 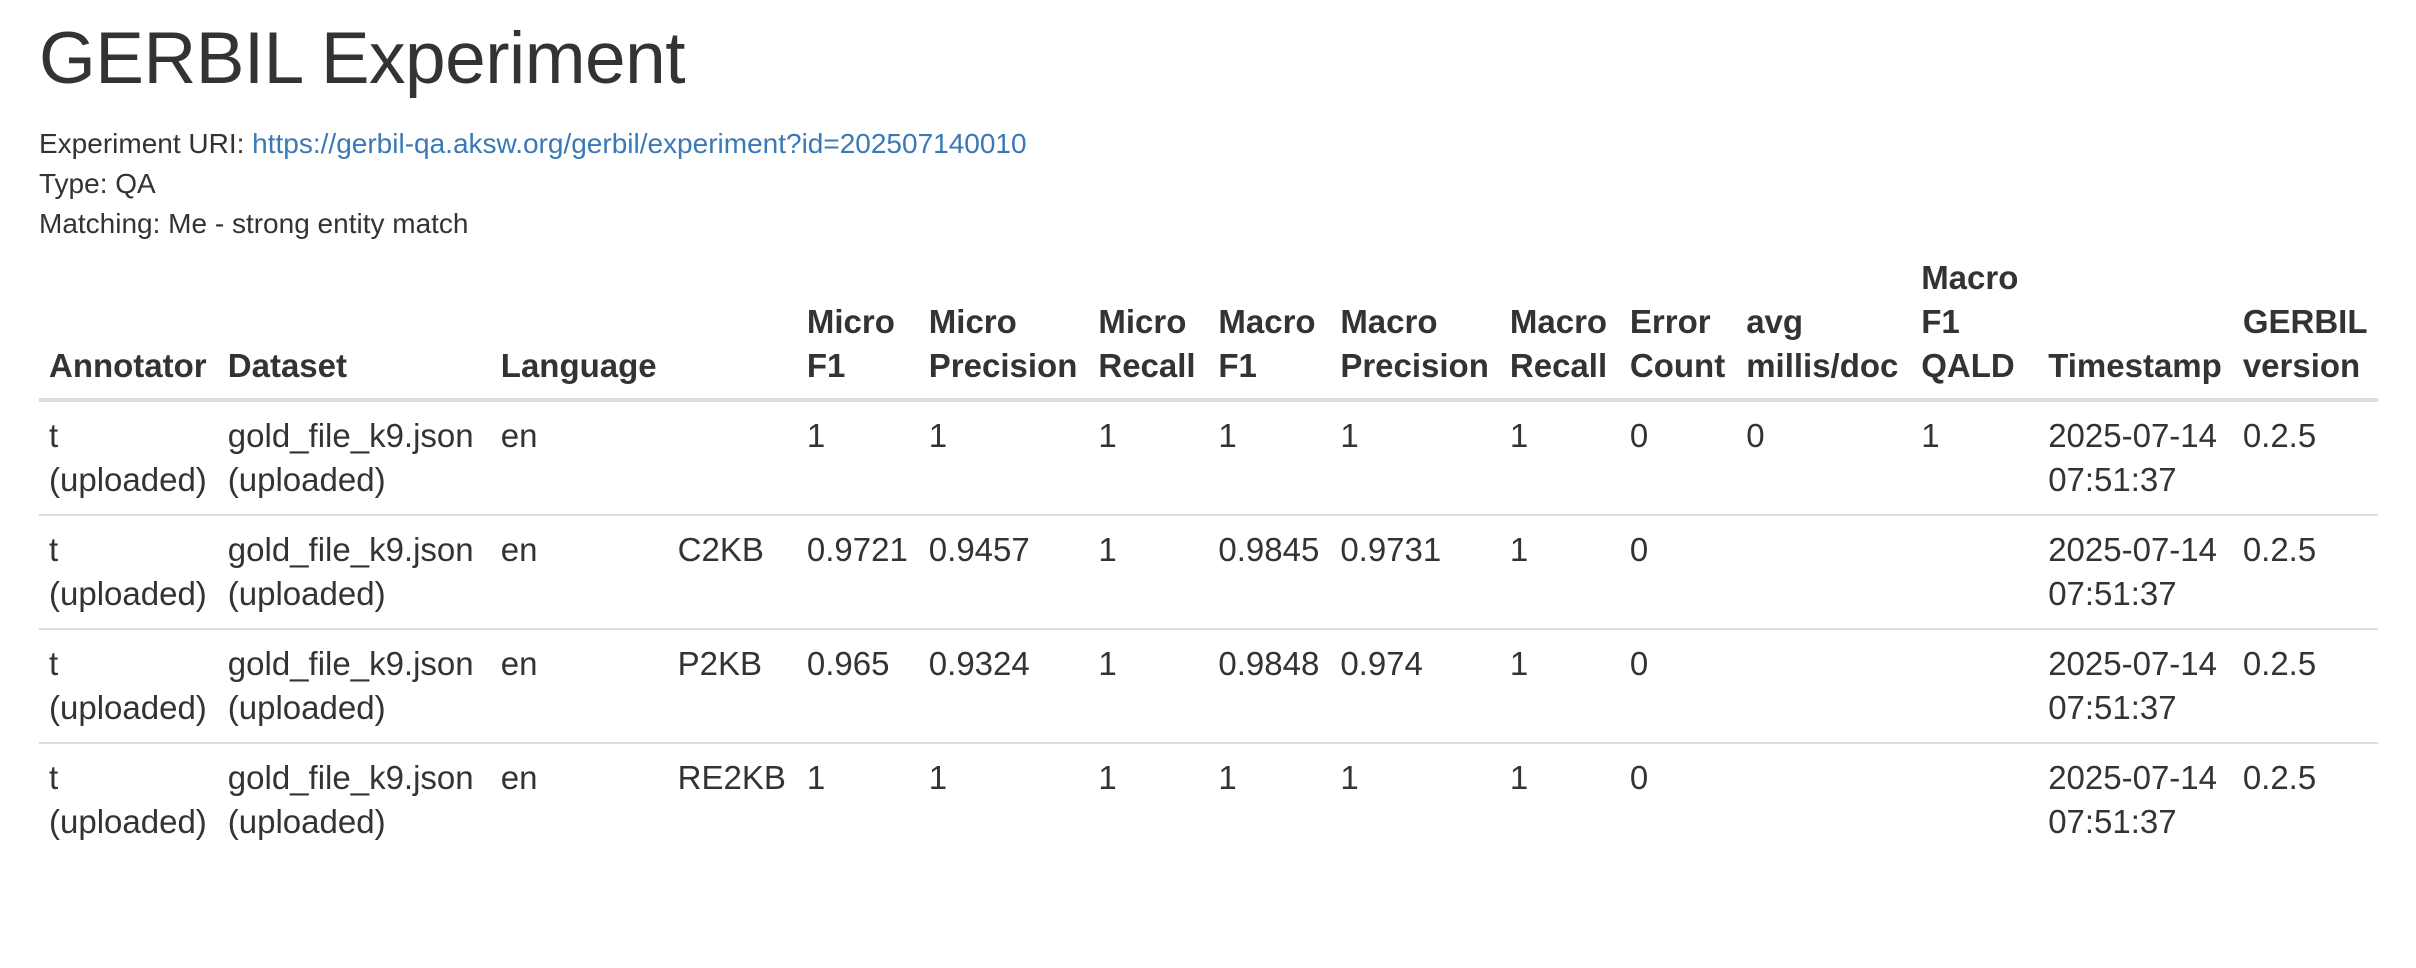 I want to click on header-error-count: Error Count, so click(x=1678, y=329).